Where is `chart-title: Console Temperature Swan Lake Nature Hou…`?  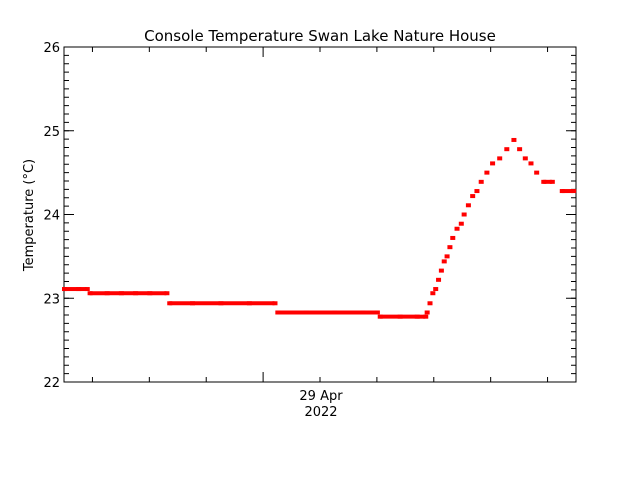
chart-title: Console Temperature Swan Lake Nature Hou… is located at coordinates (320, 36).